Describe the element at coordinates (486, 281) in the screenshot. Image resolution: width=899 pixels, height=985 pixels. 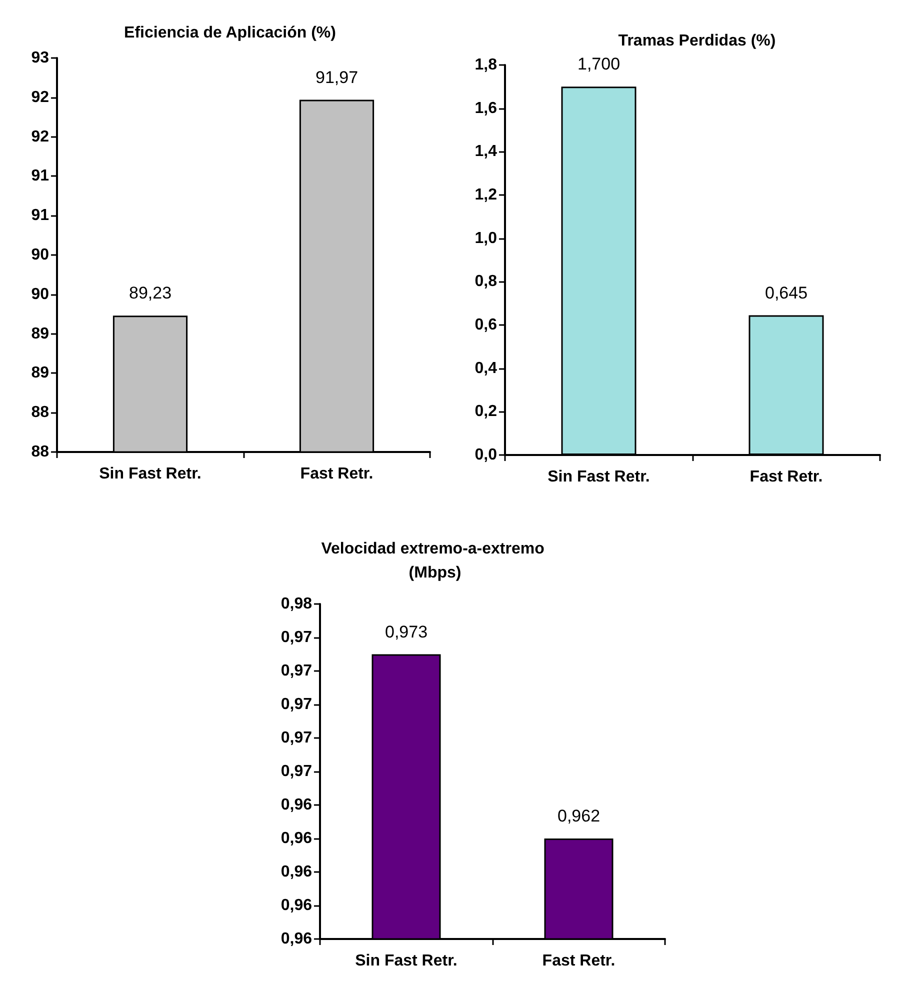
I see `y-tick-label: 0,8` at that location.